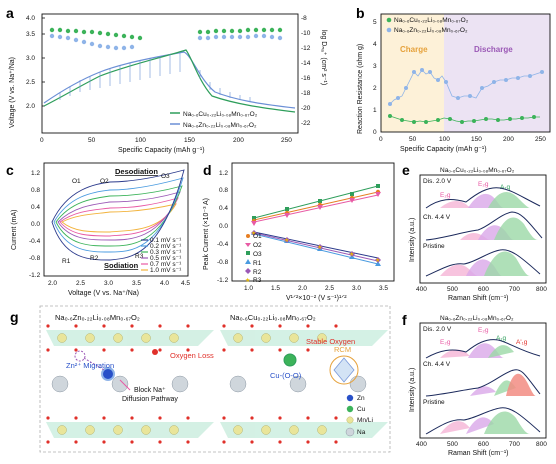 The image size is (556, 464). Describe the element at coordinates (30, 82) in the screenshot. I see `a-ytick: 2.5` at that location.